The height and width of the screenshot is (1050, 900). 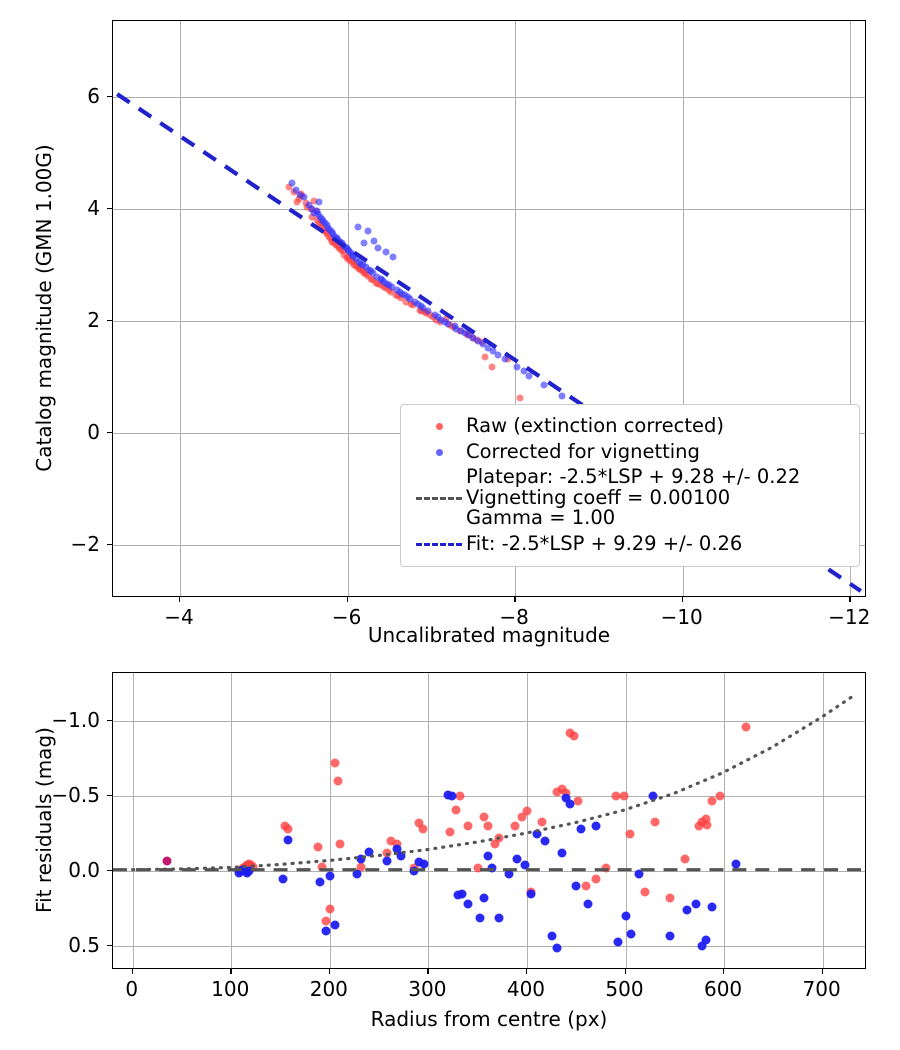 What do you see at coordinates (179, 617) in the screenshot?
I see `x-tick-label: −4` at bounding box center [179, 617].